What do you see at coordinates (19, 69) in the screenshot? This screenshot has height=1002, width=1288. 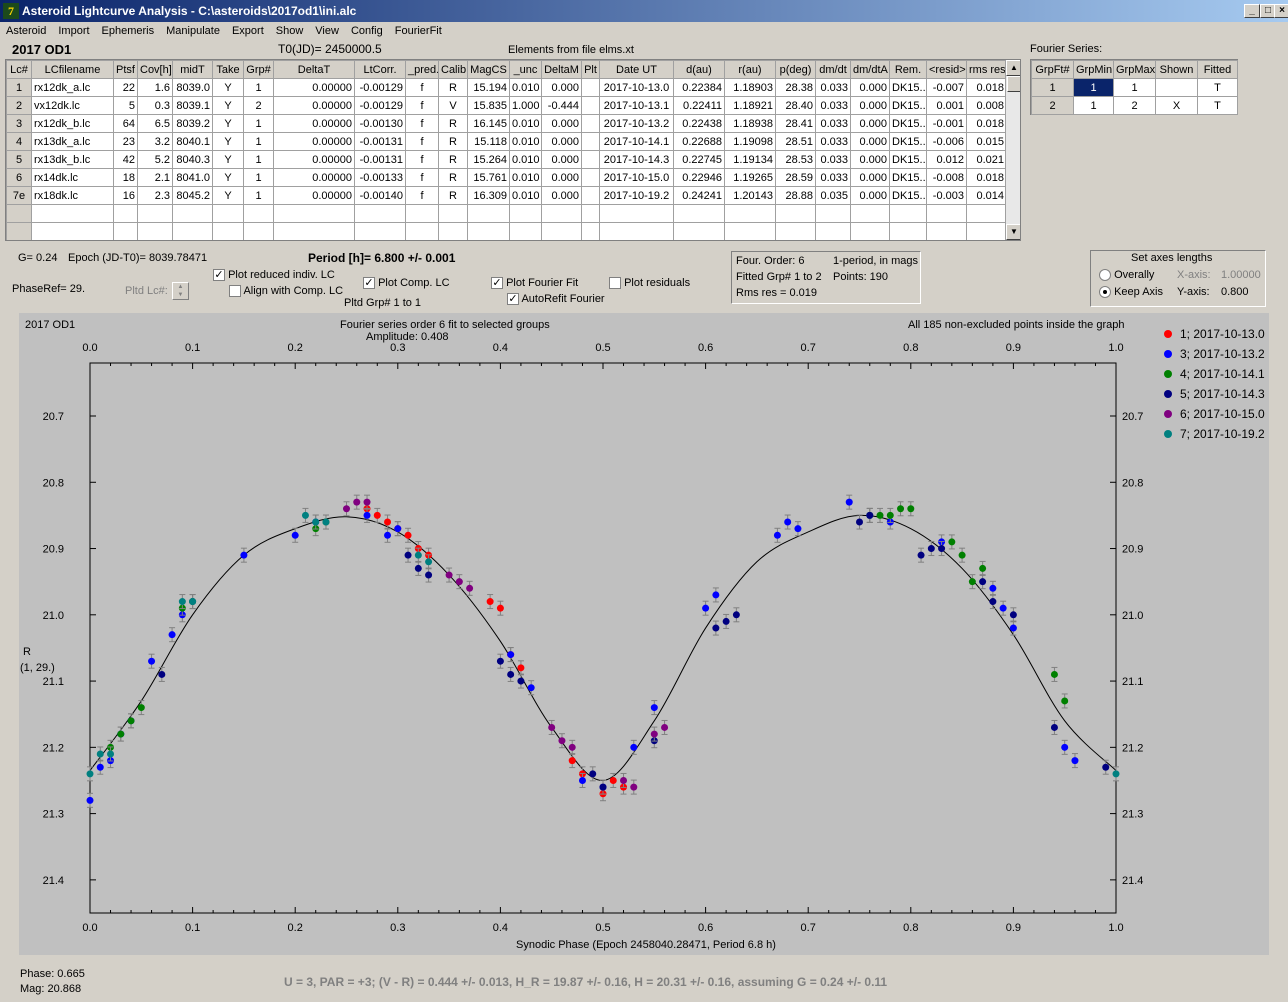 I see `lc-col-header: Lc#` at bounding box center [19, 69].